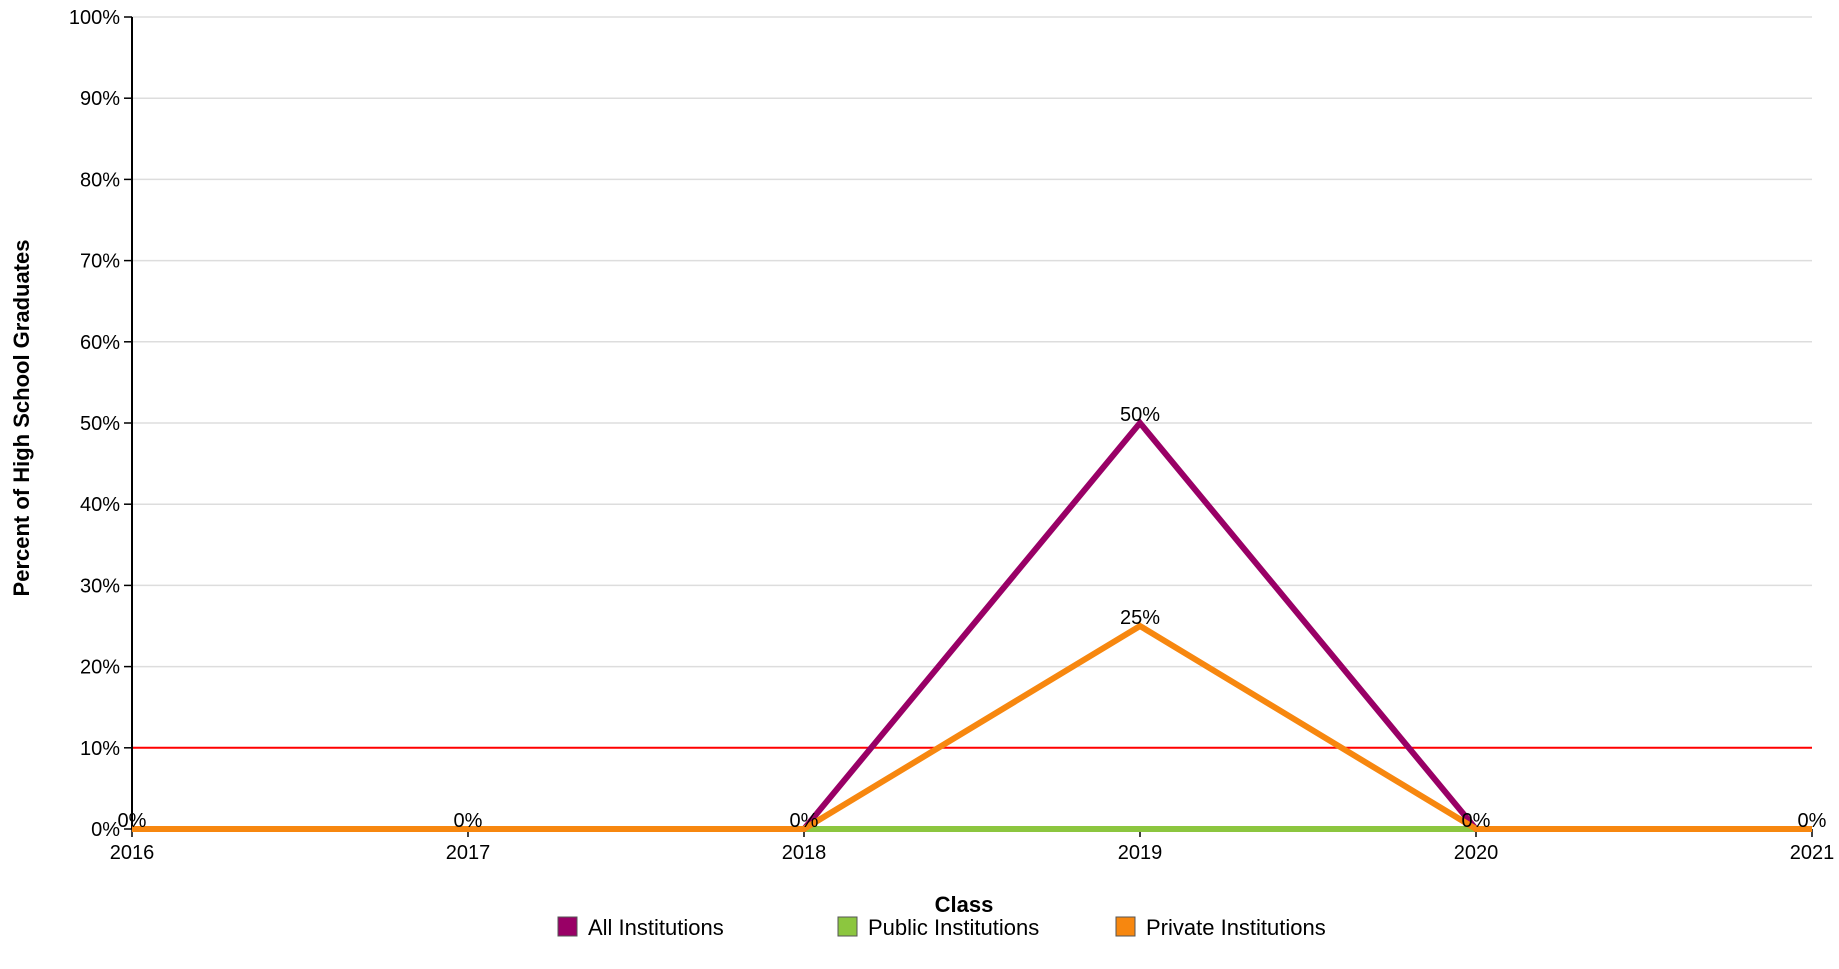 This screenshot has height=969, width=1839. I want to click on y-tick-label: 40%, so click(100, 505).